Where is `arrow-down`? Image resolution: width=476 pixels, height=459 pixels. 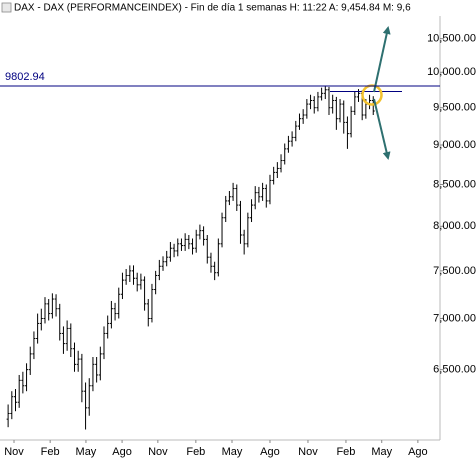 arrow-down is located at coordinates (382, 129).